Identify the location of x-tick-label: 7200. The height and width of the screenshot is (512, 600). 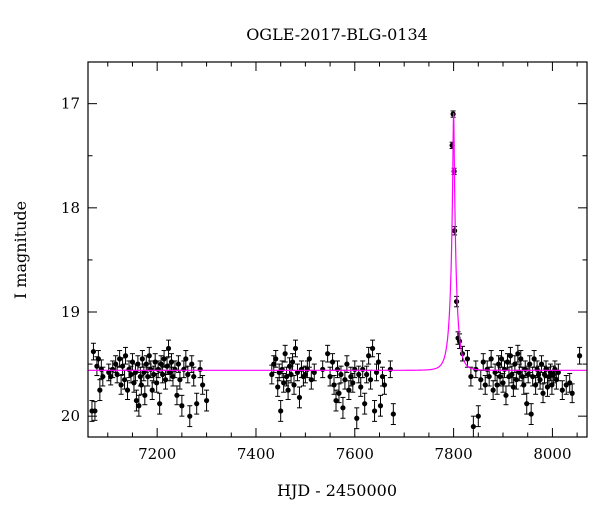
(157, 454).